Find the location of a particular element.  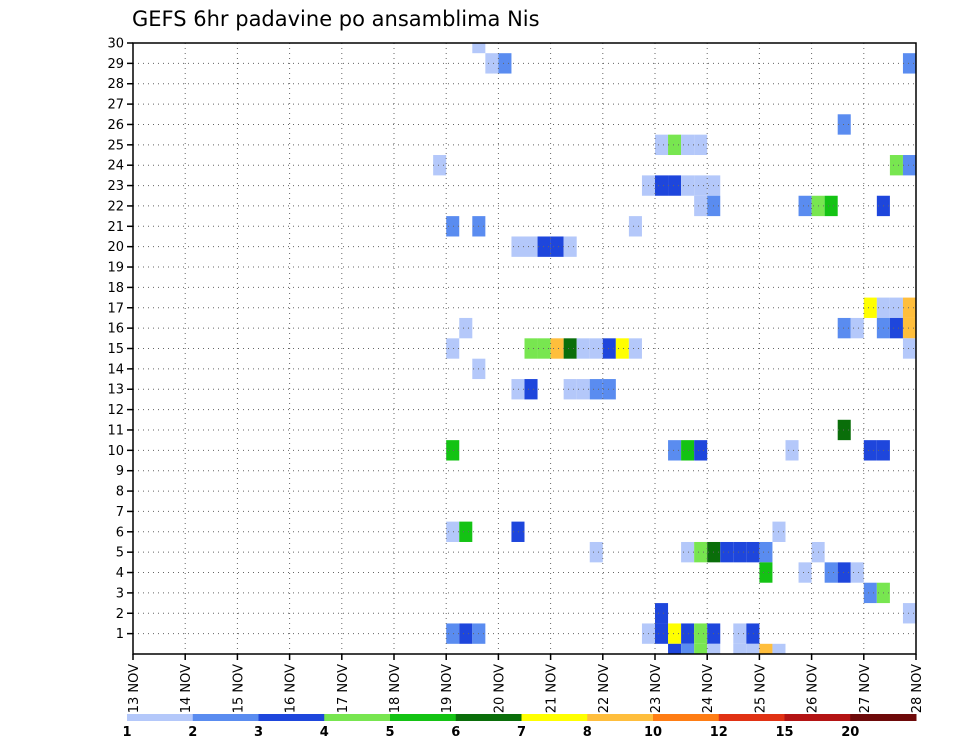

y-tick-label: 4 is located at coordinates (120, 573).